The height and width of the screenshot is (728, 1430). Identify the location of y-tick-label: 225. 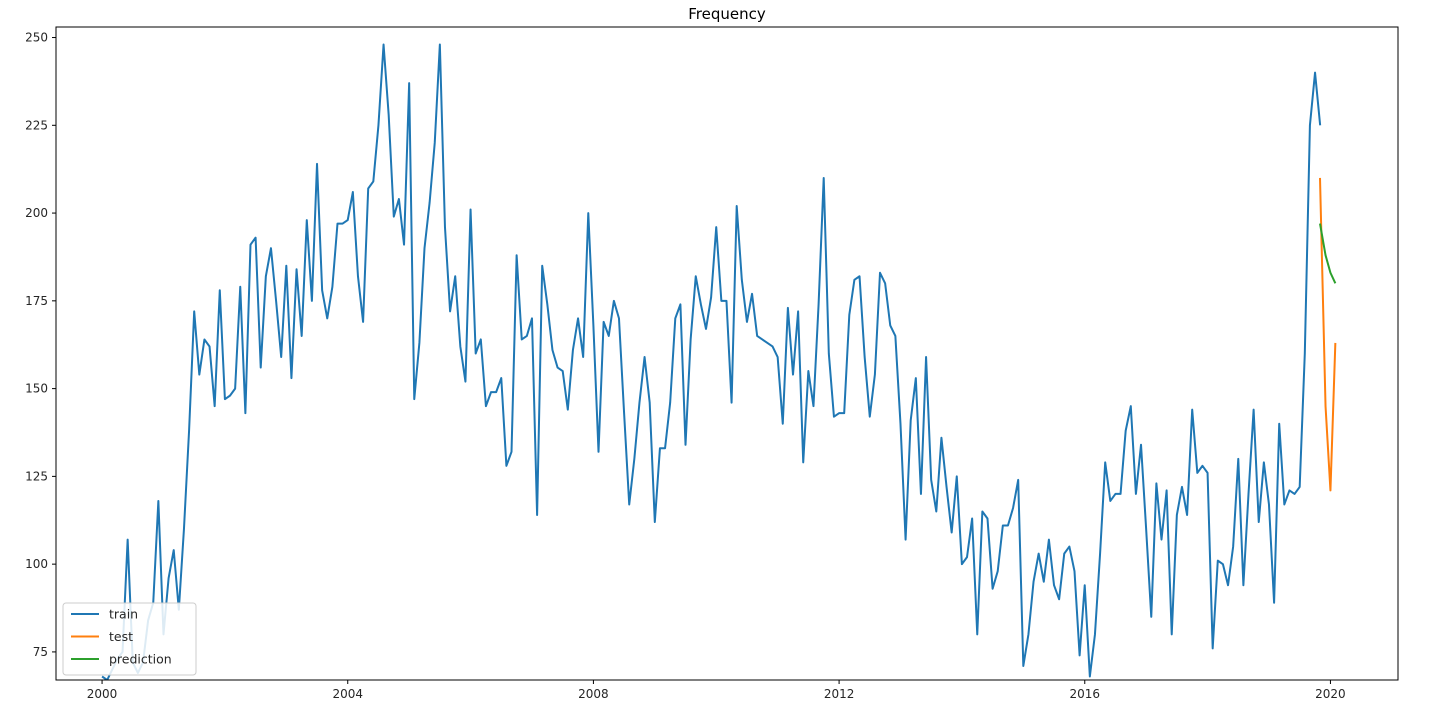
(36, 125).